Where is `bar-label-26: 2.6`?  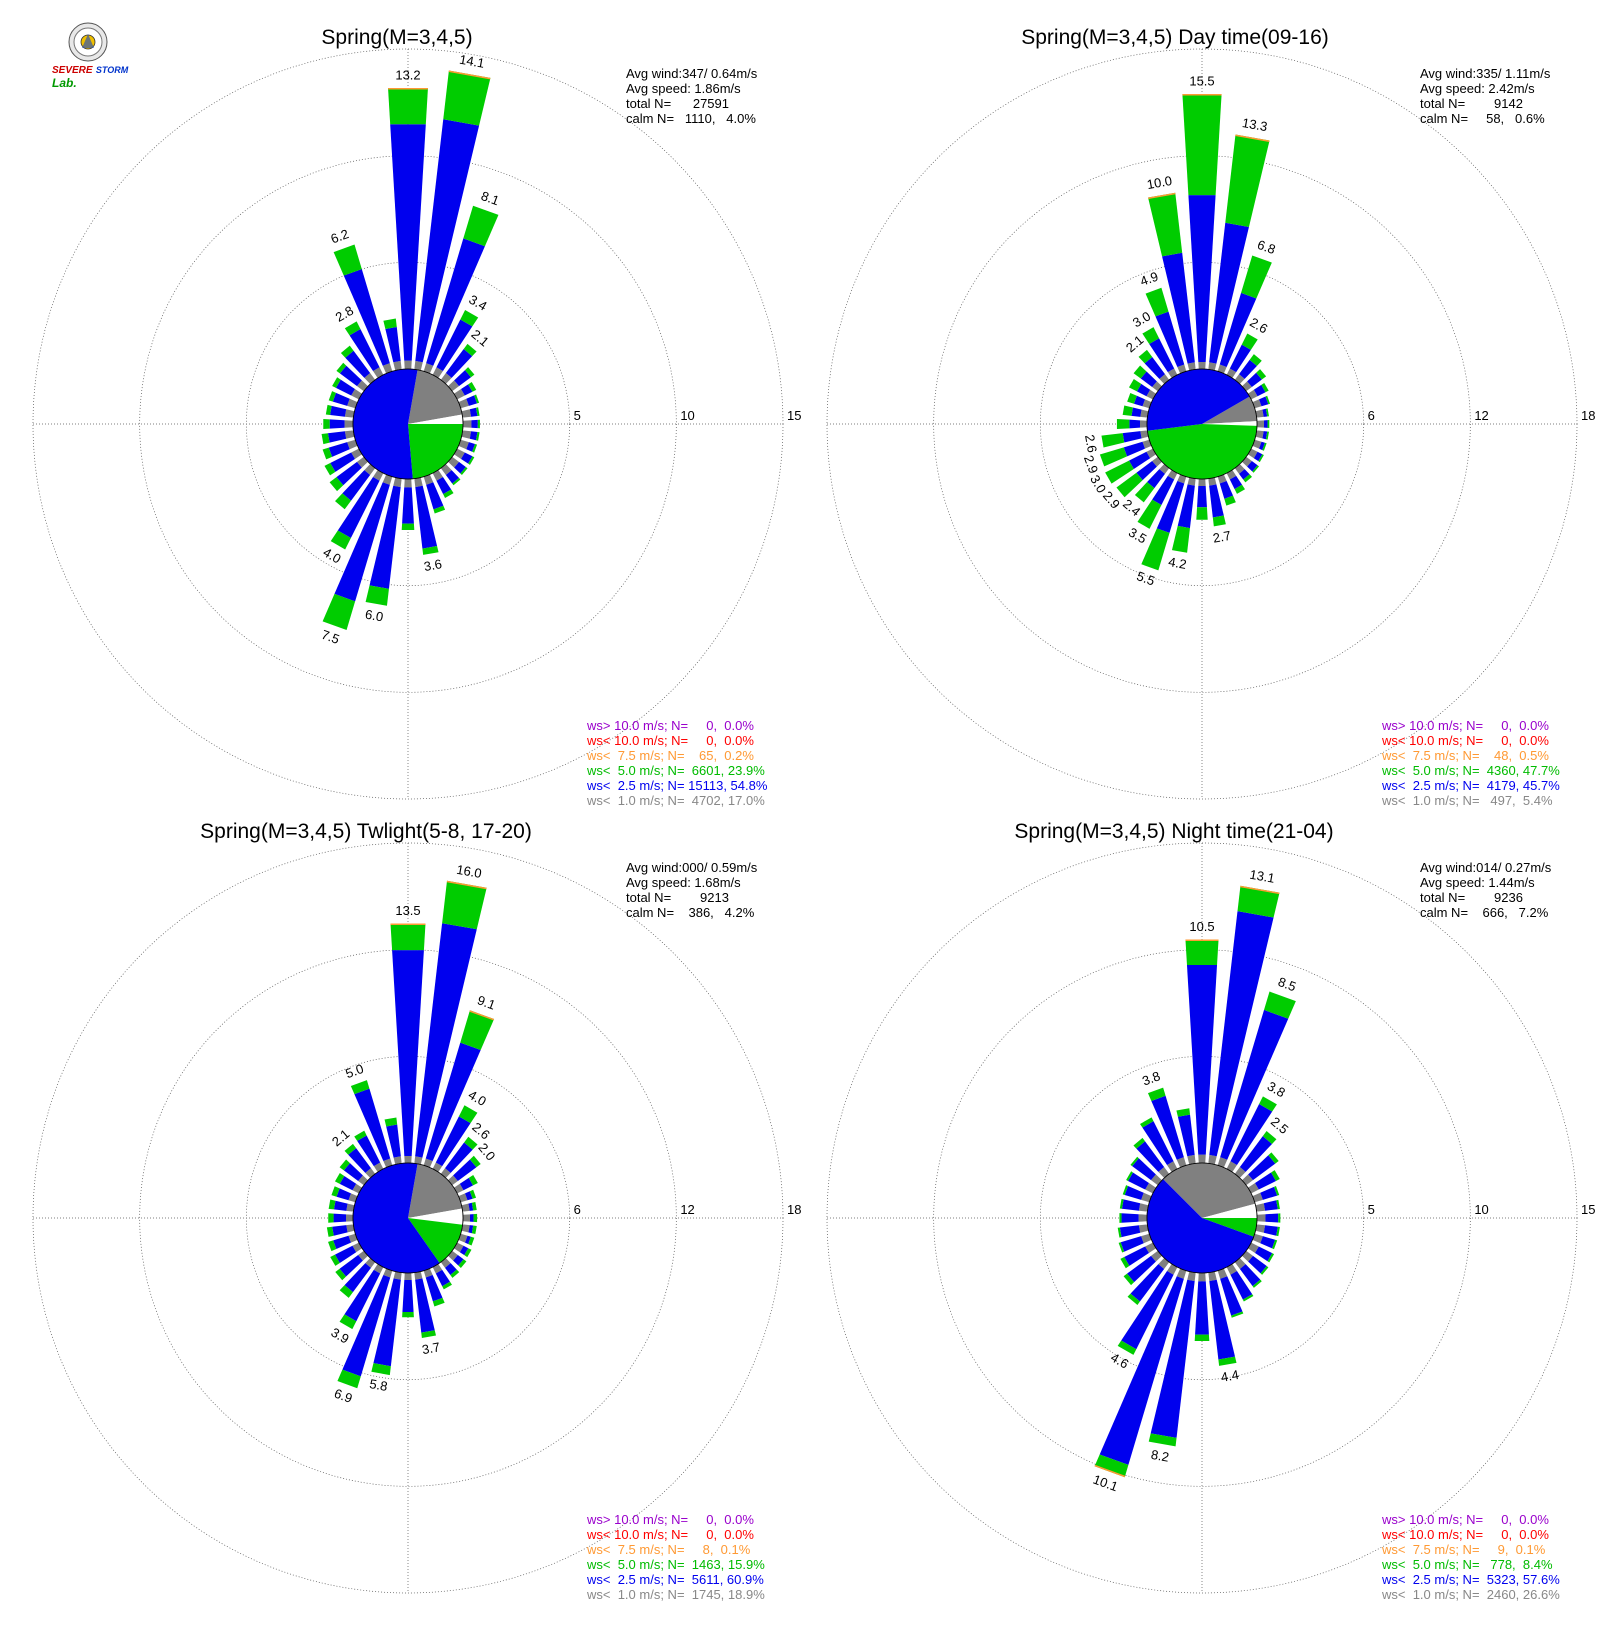 bar-label-26: 2.6 is located at coordinates (1091, 443).